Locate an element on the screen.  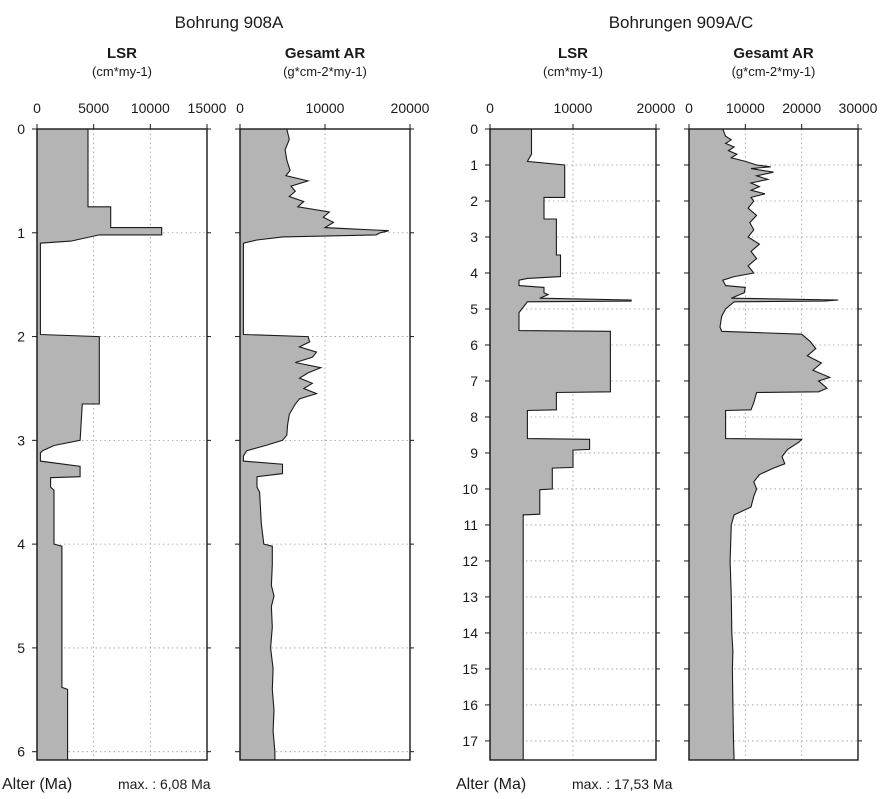
x-caption-right: Alter (Ma) is located at coordinates (491, 784).